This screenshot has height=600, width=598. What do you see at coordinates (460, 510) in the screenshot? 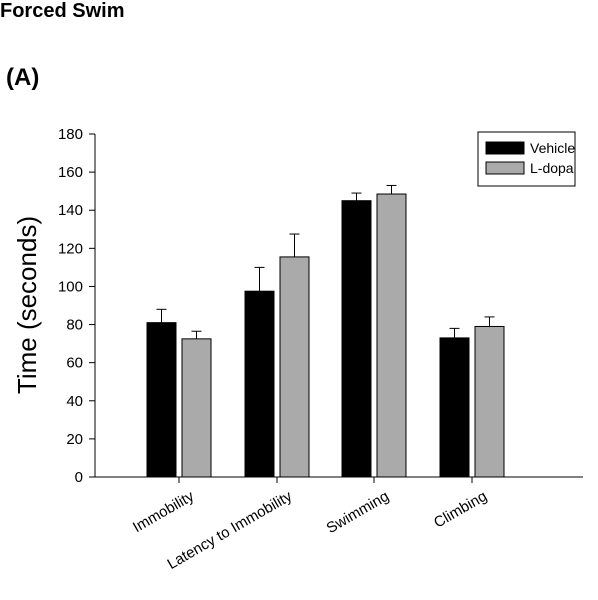
I see `x-tick-label: Climbing` at bounding box center [460, 510].